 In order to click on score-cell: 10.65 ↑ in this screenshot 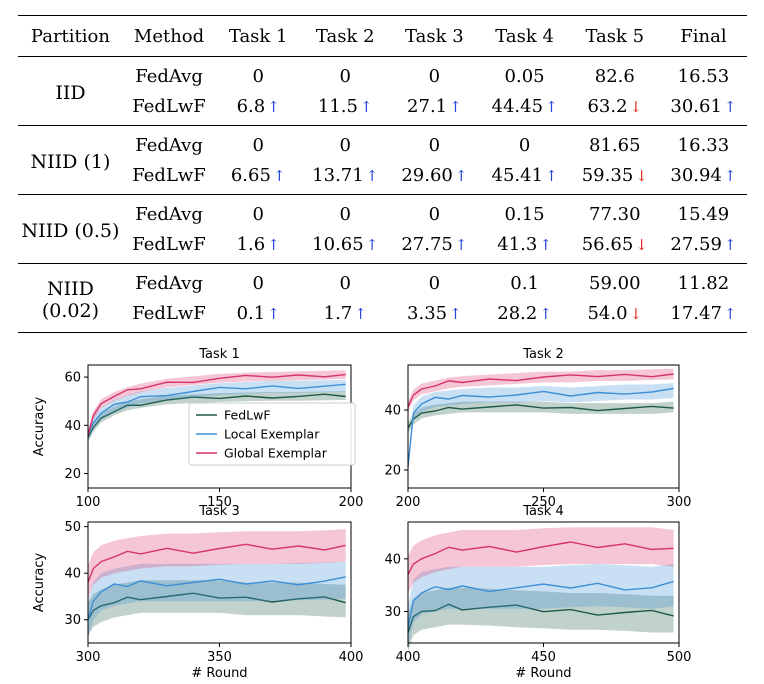, I will do `click(345, 246)`.